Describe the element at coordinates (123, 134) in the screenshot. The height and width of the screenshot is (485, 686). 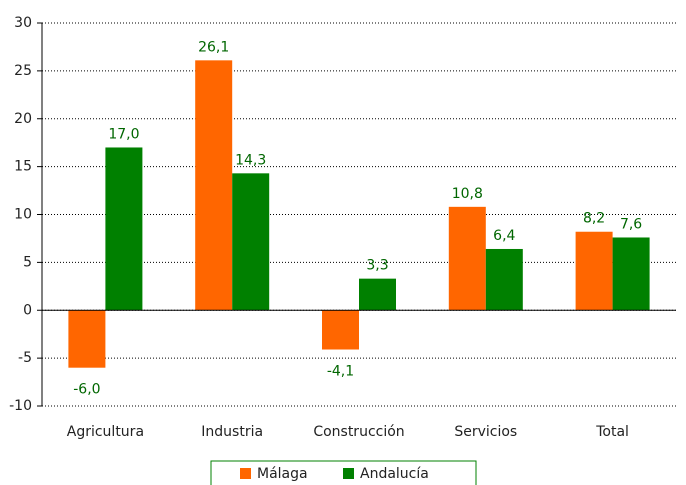
I see `value-label: 17,0` at that location.